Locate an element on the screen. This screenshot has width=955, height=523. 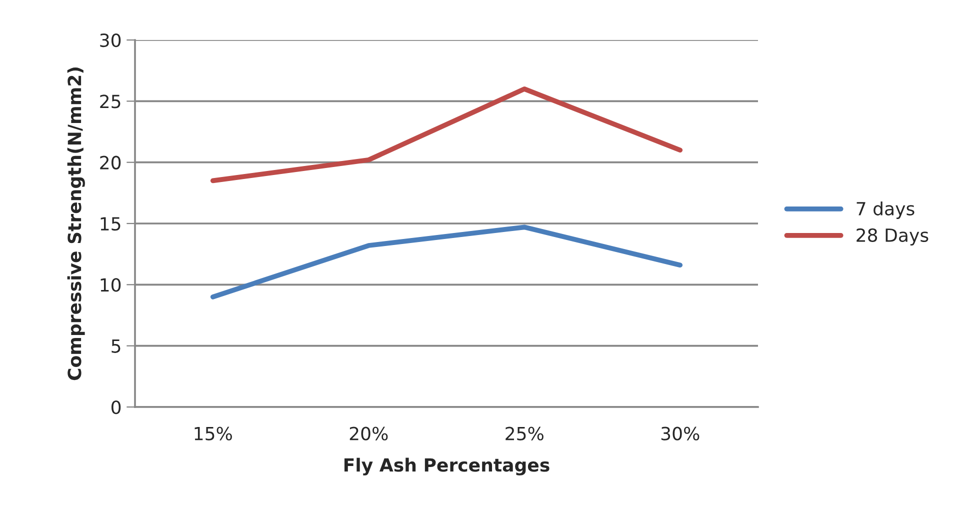
y-tick-label: 5 is located at coordinates (116, 346).